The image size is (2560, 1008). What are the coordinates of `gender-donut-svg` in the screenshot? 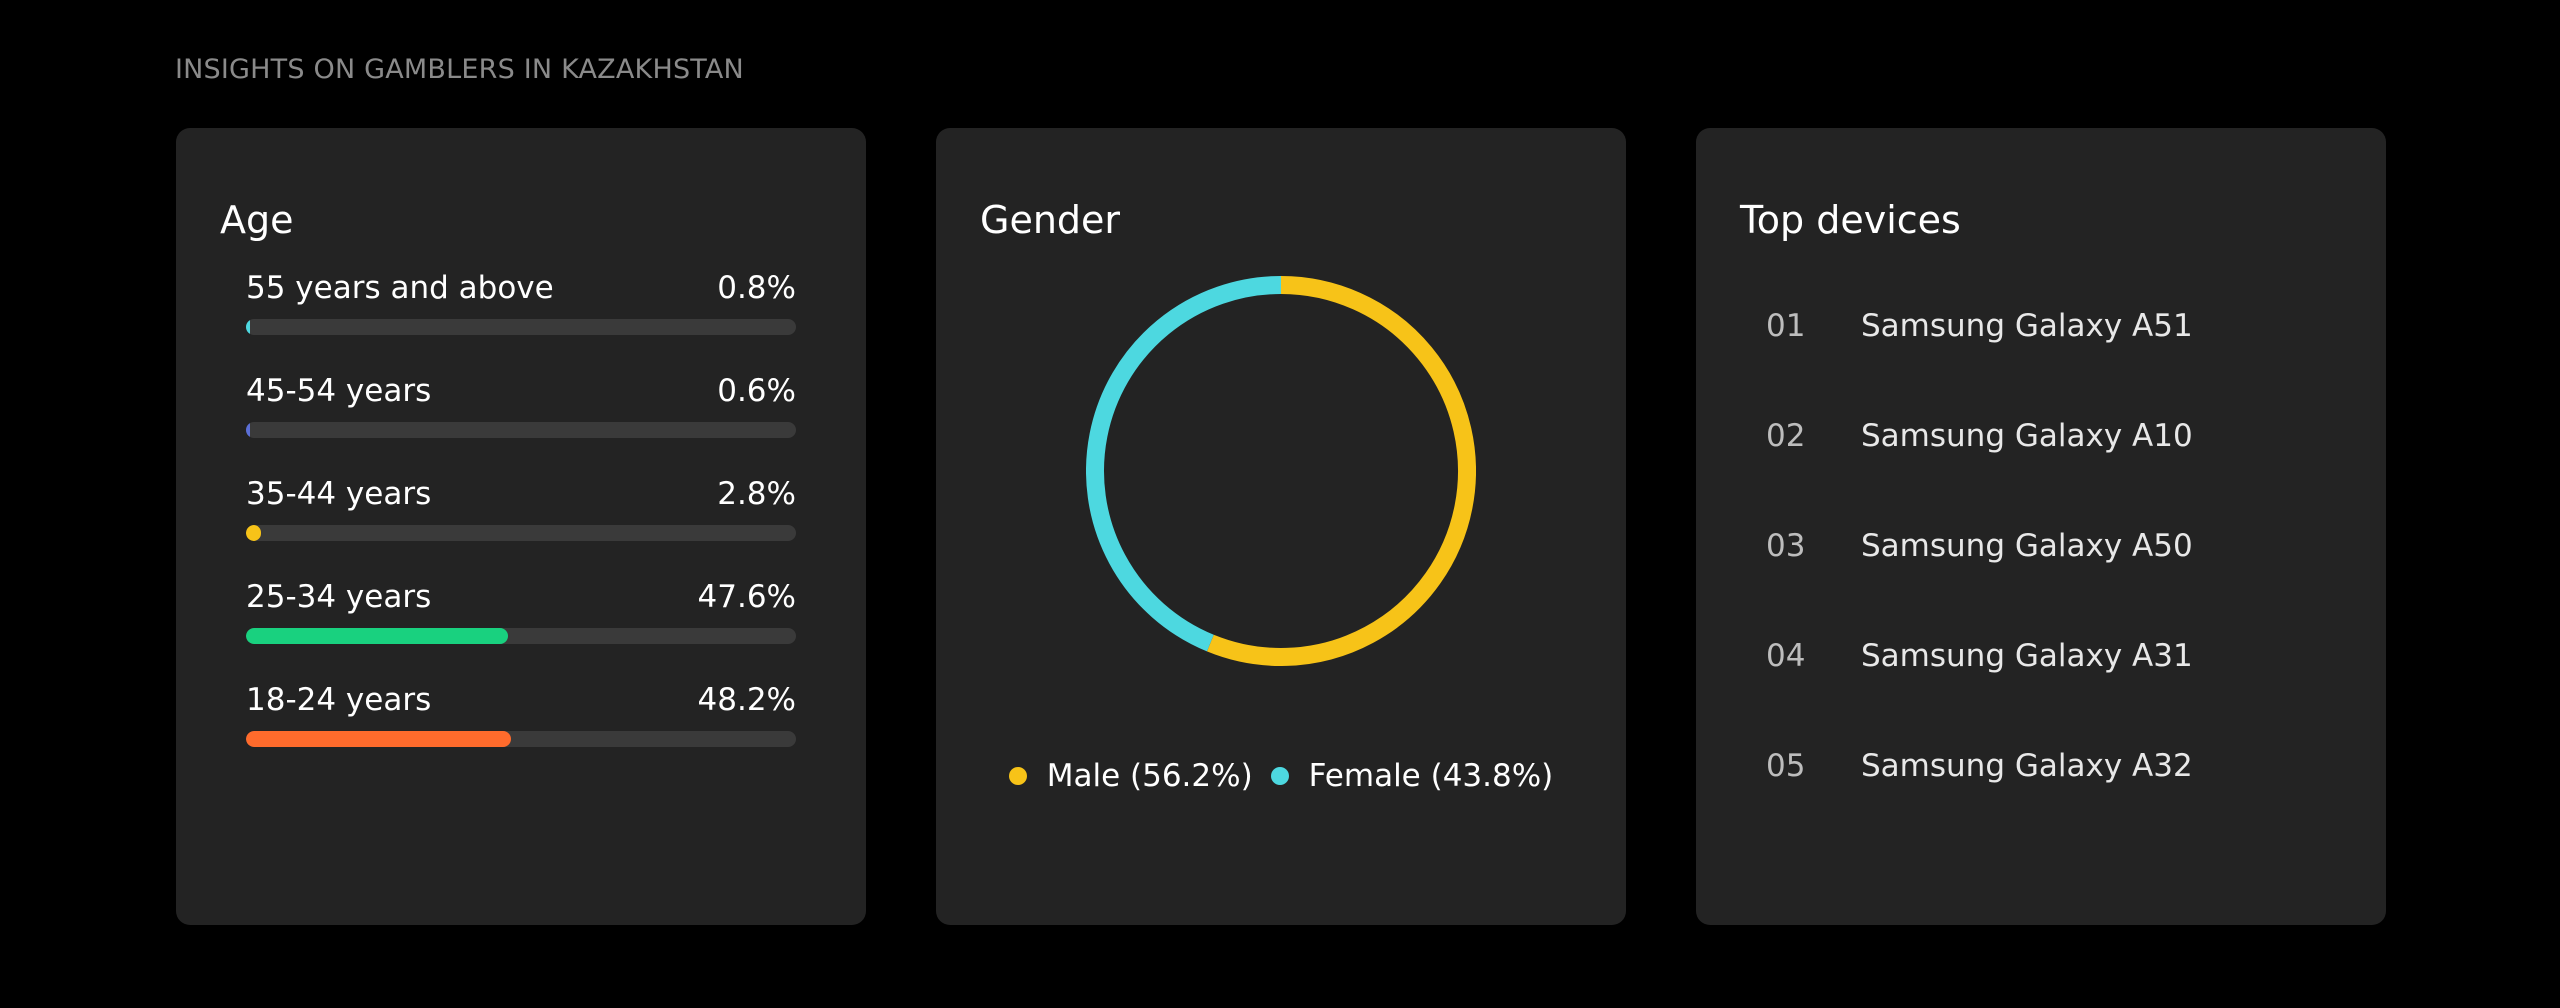 It's located at (1281, 471).